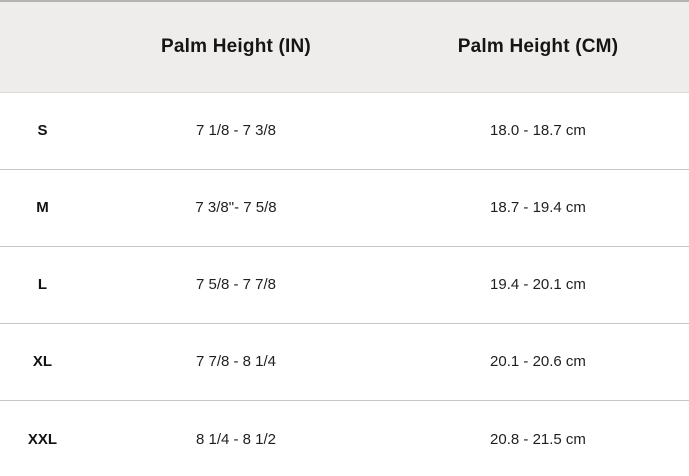 The width and height of the screenshot is (689, 476). I want to click on palm-height-in-value: 7 3/8"- 7 5/8, so click(236, 207).